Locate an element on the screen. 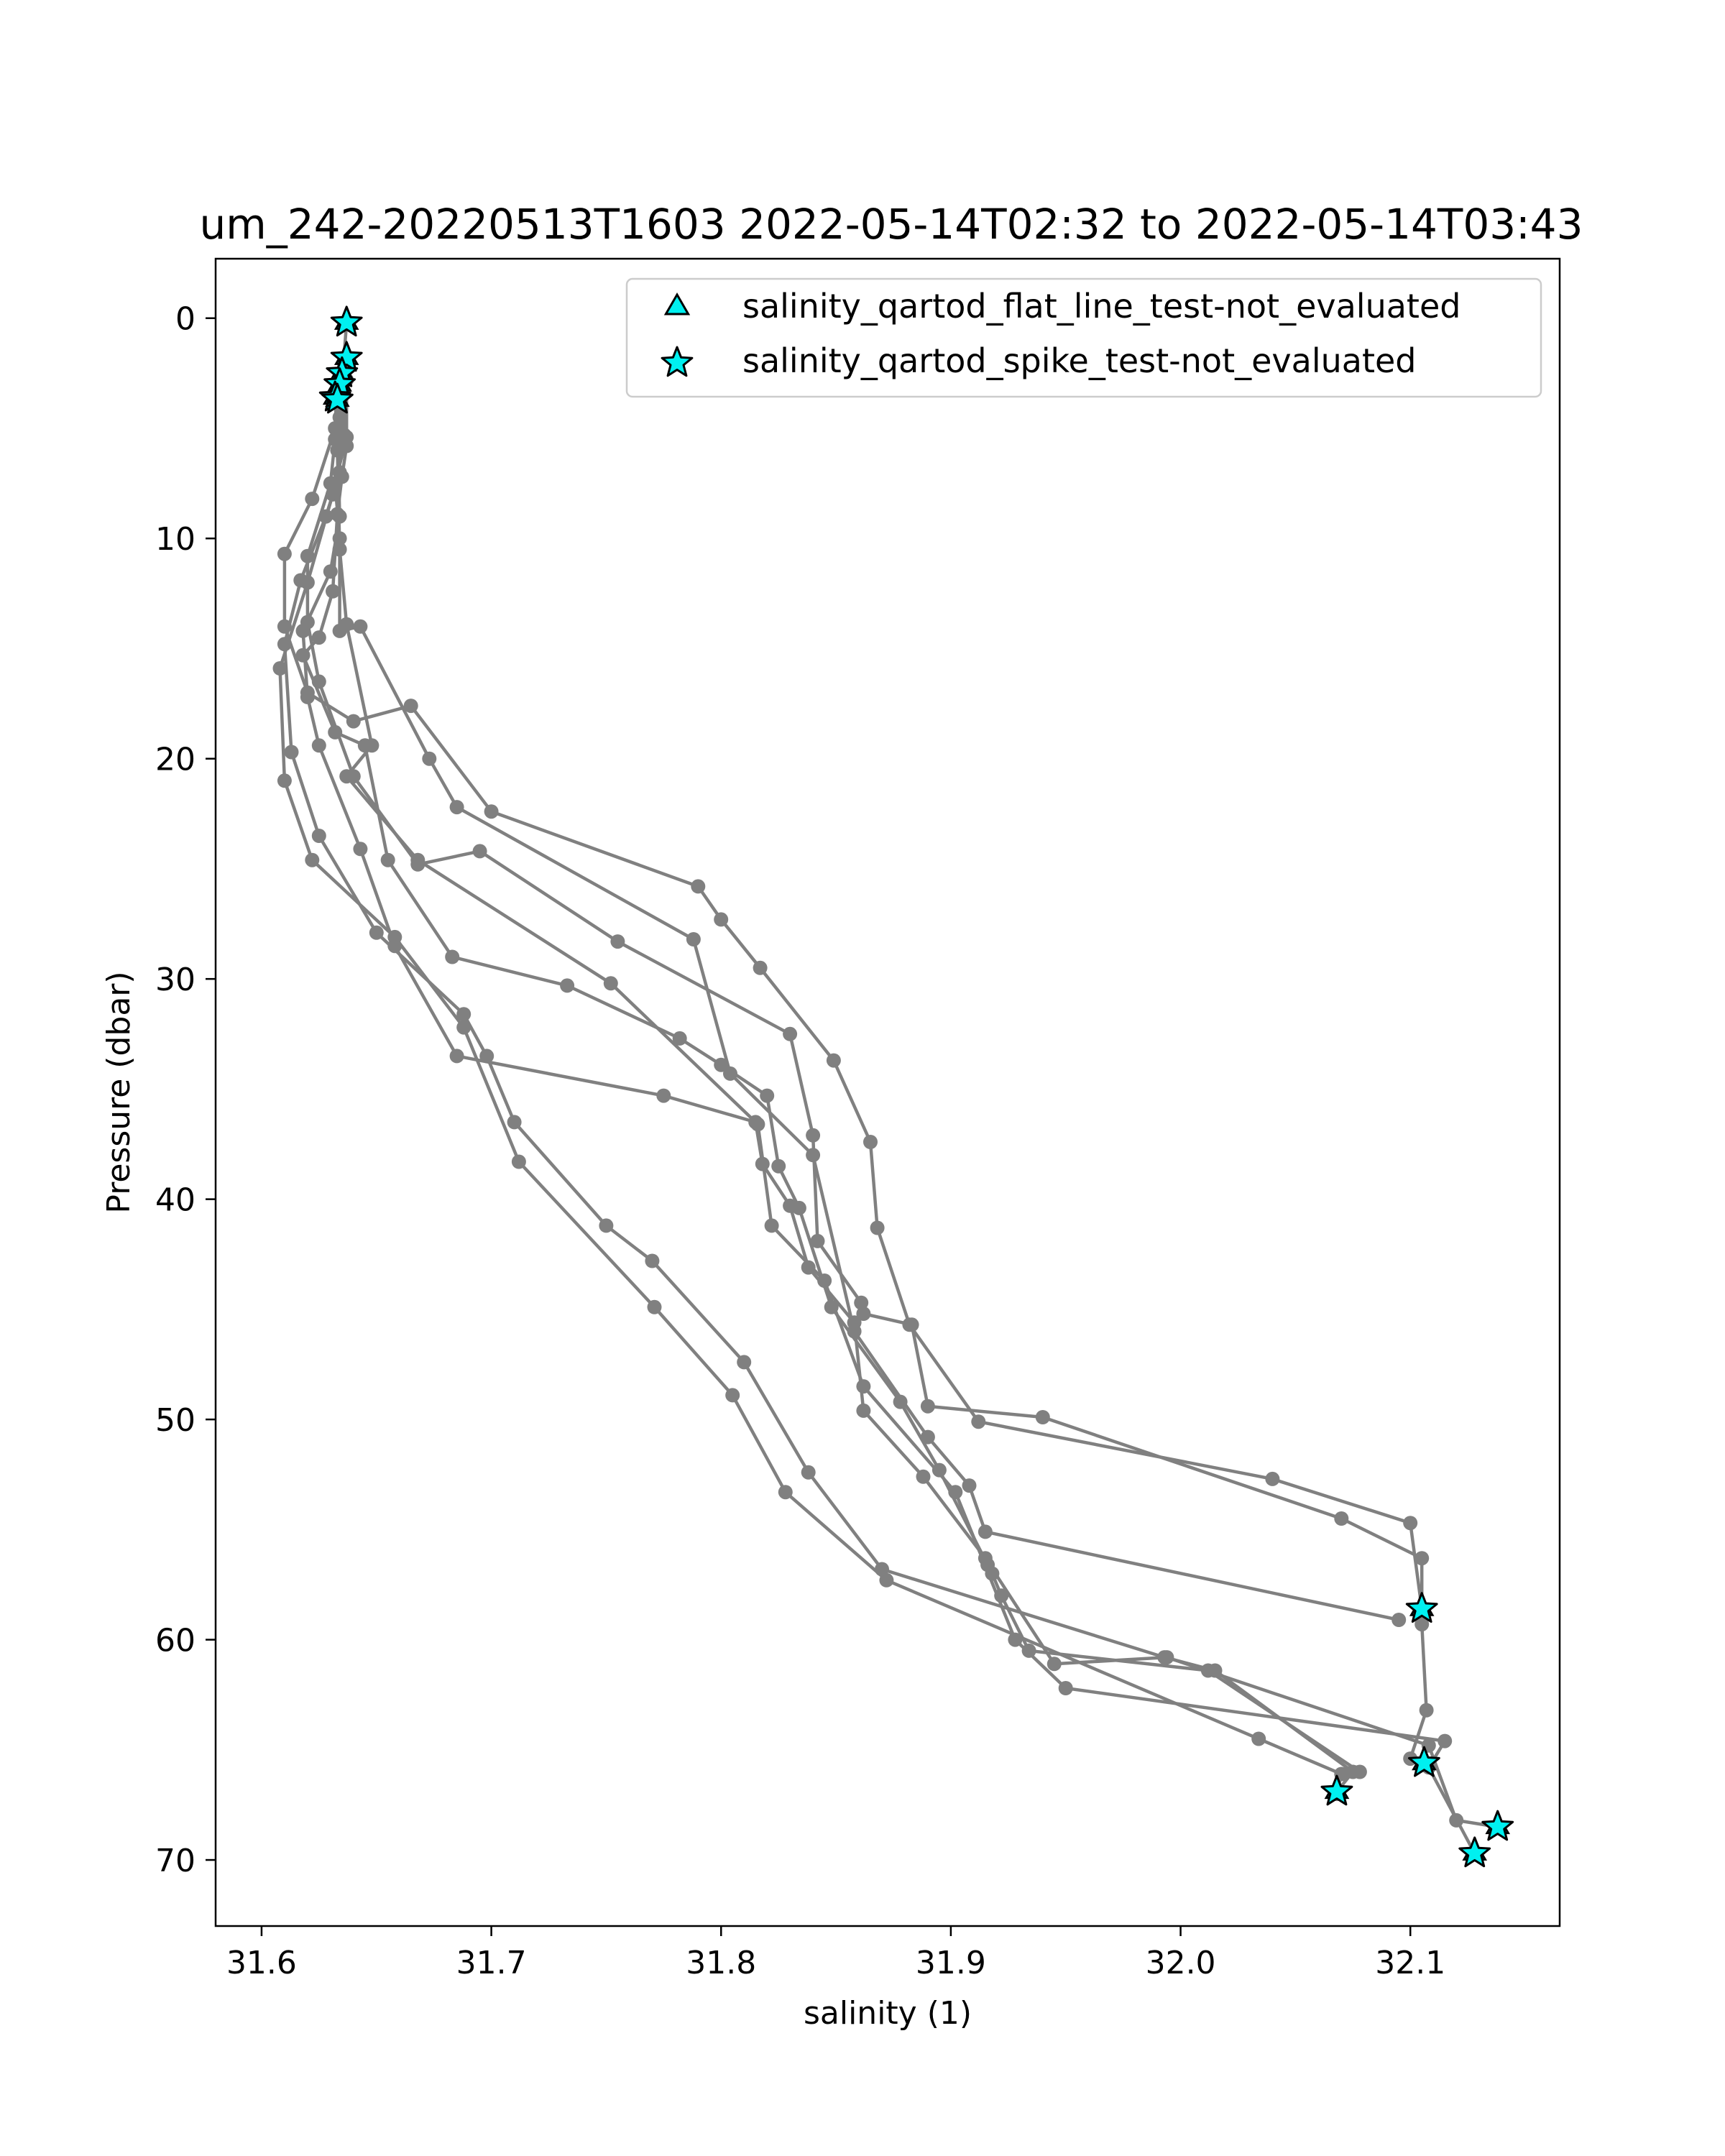 This screenshot has height=2156, width=1725. x-tick-label: 31.9 is located at coordinates (951, 1963).